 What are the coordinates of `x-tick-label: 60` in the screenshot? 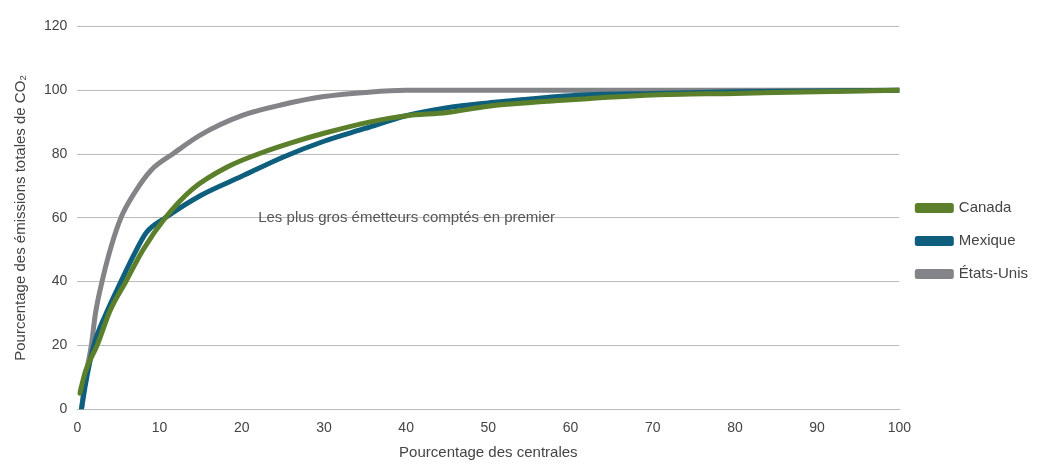 It's located at (570, 427).